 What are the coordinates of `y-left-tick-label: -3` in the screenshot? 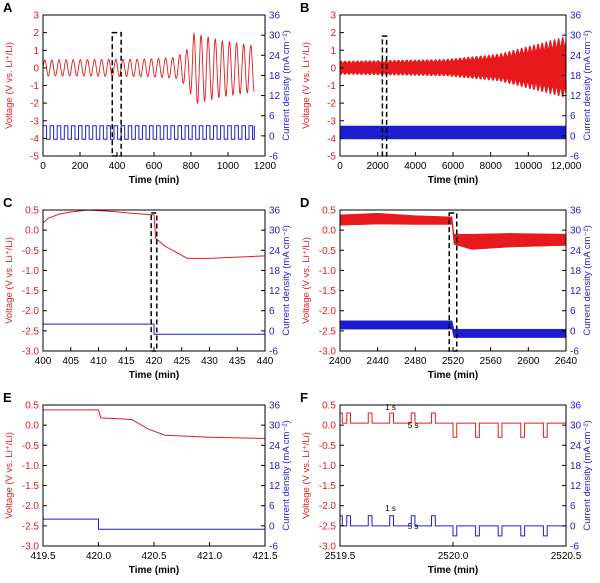 It's located at (34, 121).